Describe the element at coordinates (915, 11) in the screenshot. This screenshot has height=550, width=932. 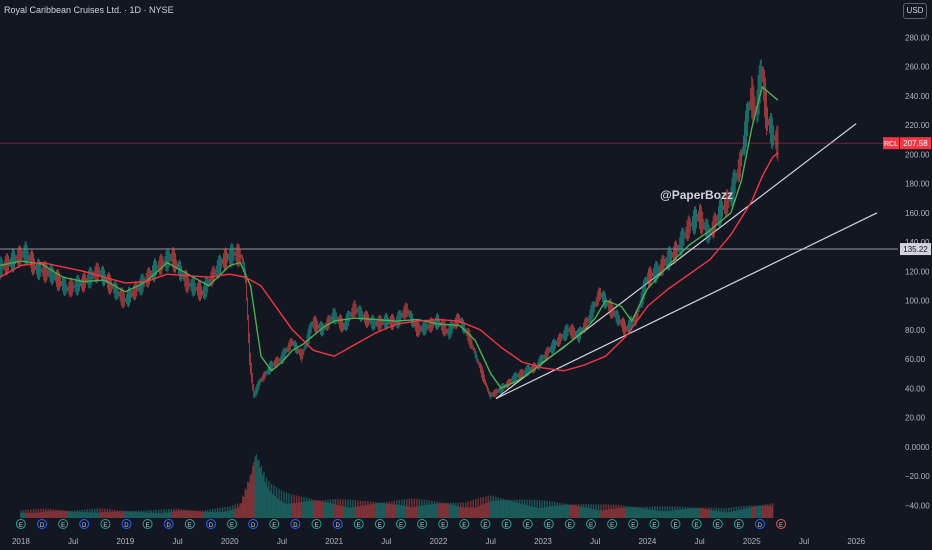
I see `currency-button: USD` at that location.